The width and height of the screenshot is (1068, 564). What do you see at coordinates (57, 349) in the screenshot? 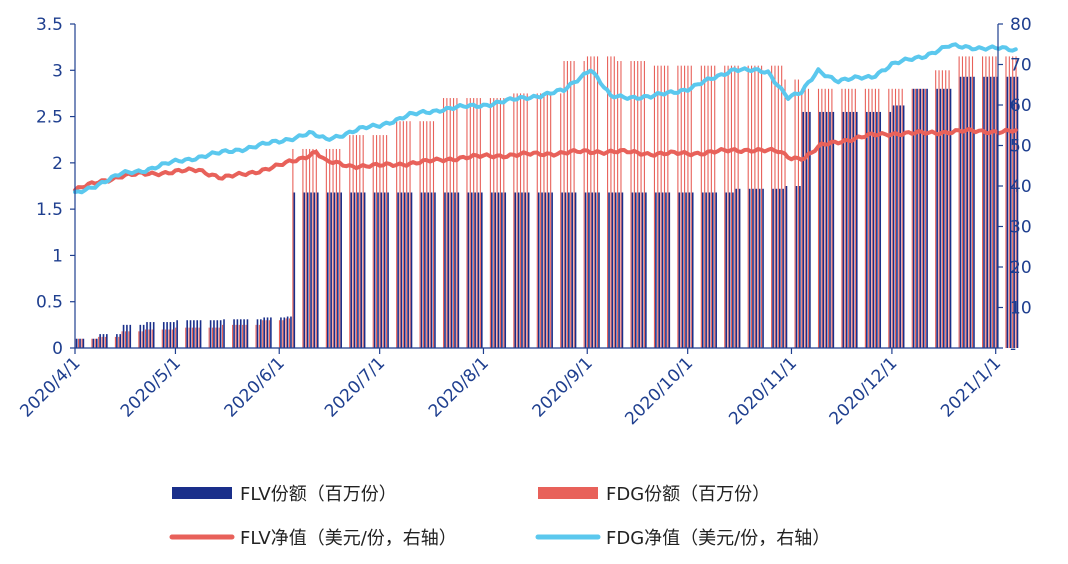
I see `left-tick-label: 0` at bounding box center [57, 349].